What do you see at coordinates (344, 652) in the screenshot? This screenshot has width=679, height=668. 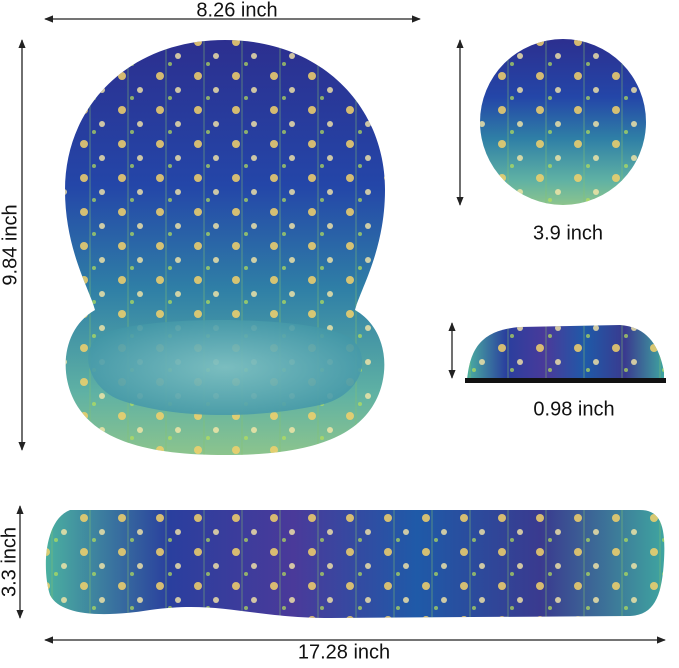 I see `dimension-label: 17.28 inch` at bounding box center [344, 652].